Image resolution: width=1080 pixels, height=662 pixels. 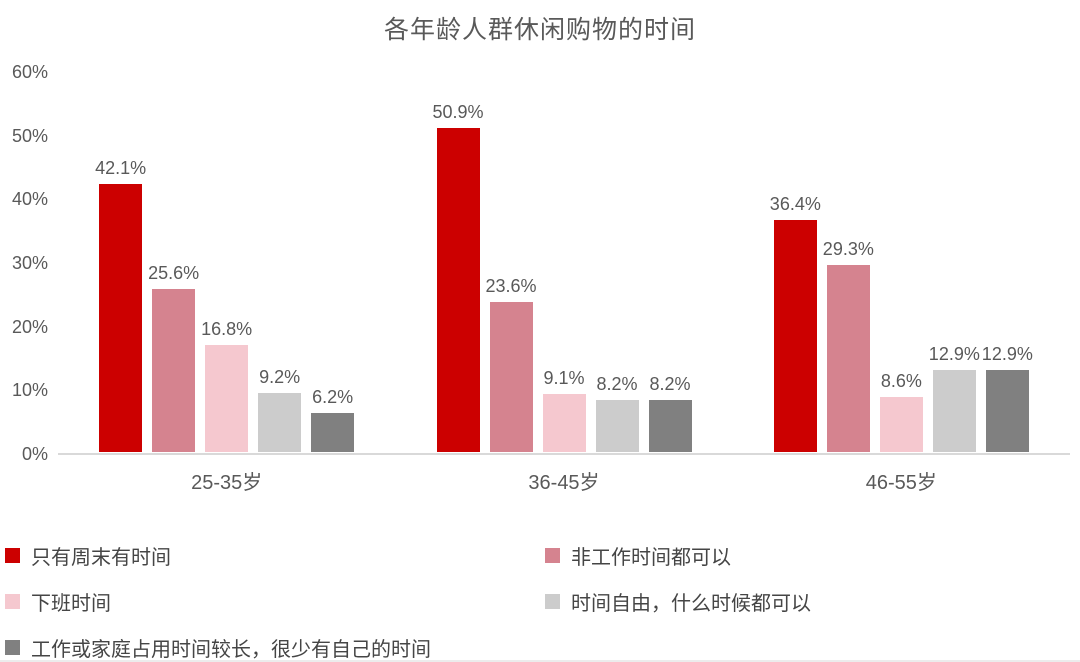 I want to click on bar-series-2: 23.6%, so click(x=511, y=364).